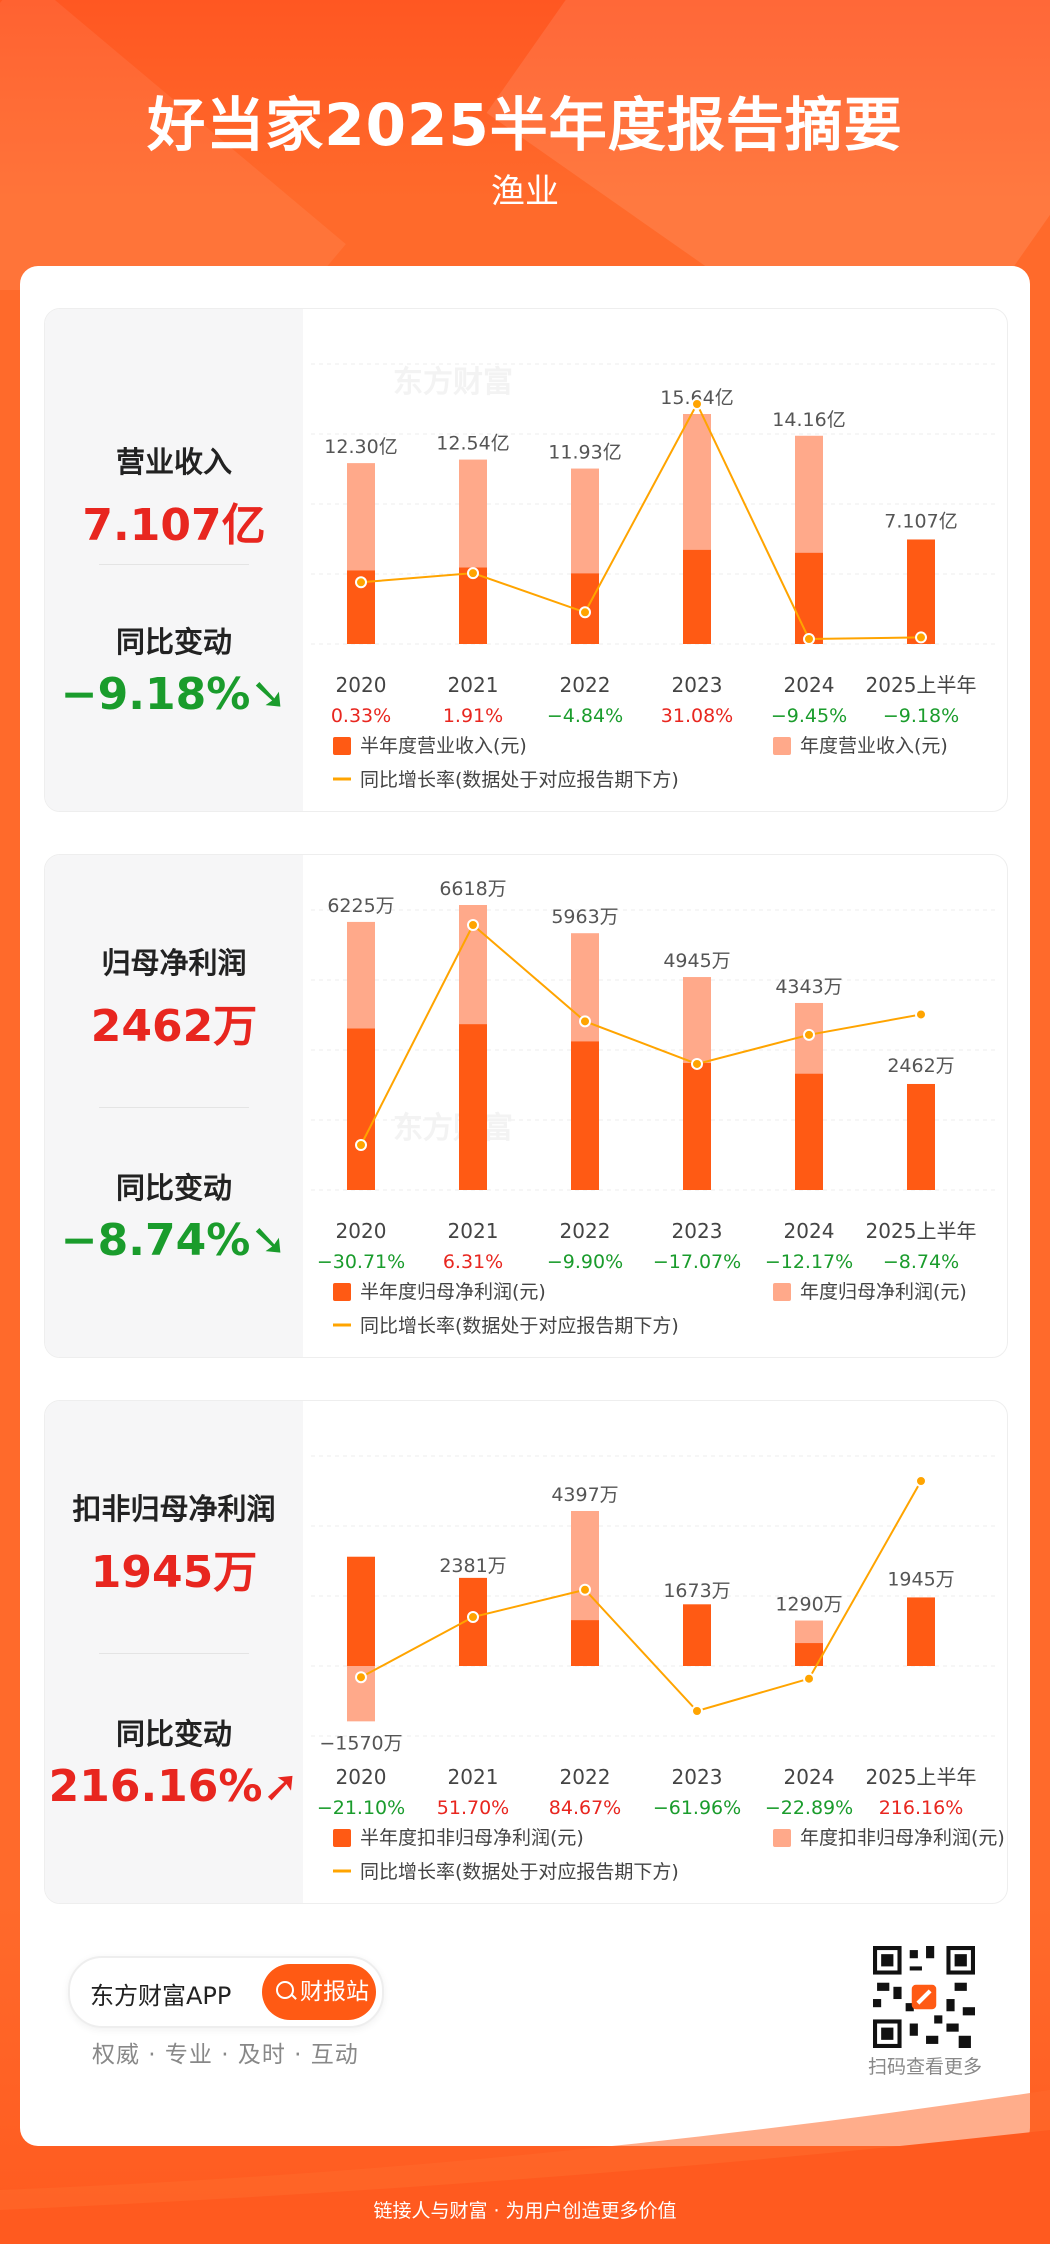 This screenshot has width=1050, height=2244. I want to click on legend-growth: 同比增长率(数据处于对应报告期下方), so click(519, 1872).